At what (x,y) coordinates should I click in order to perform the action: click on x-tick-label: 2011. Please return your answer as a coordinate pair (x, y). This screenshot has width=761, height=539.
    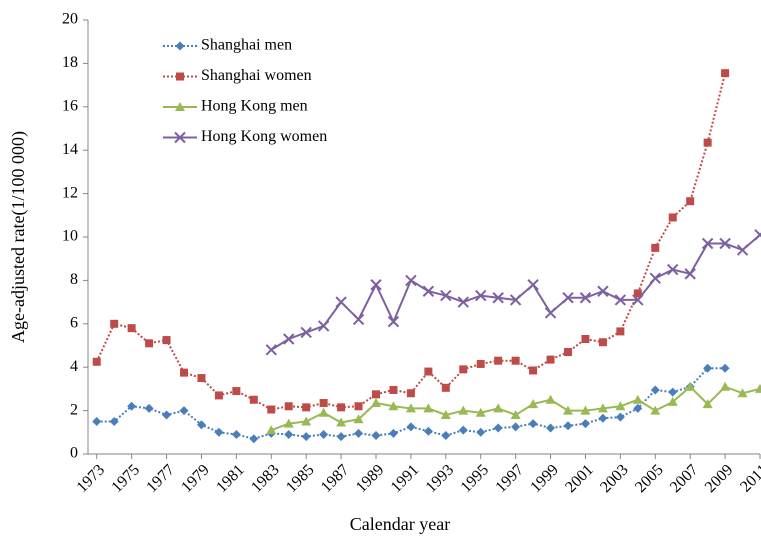
    Looking at the image, I should click on (749, 478).